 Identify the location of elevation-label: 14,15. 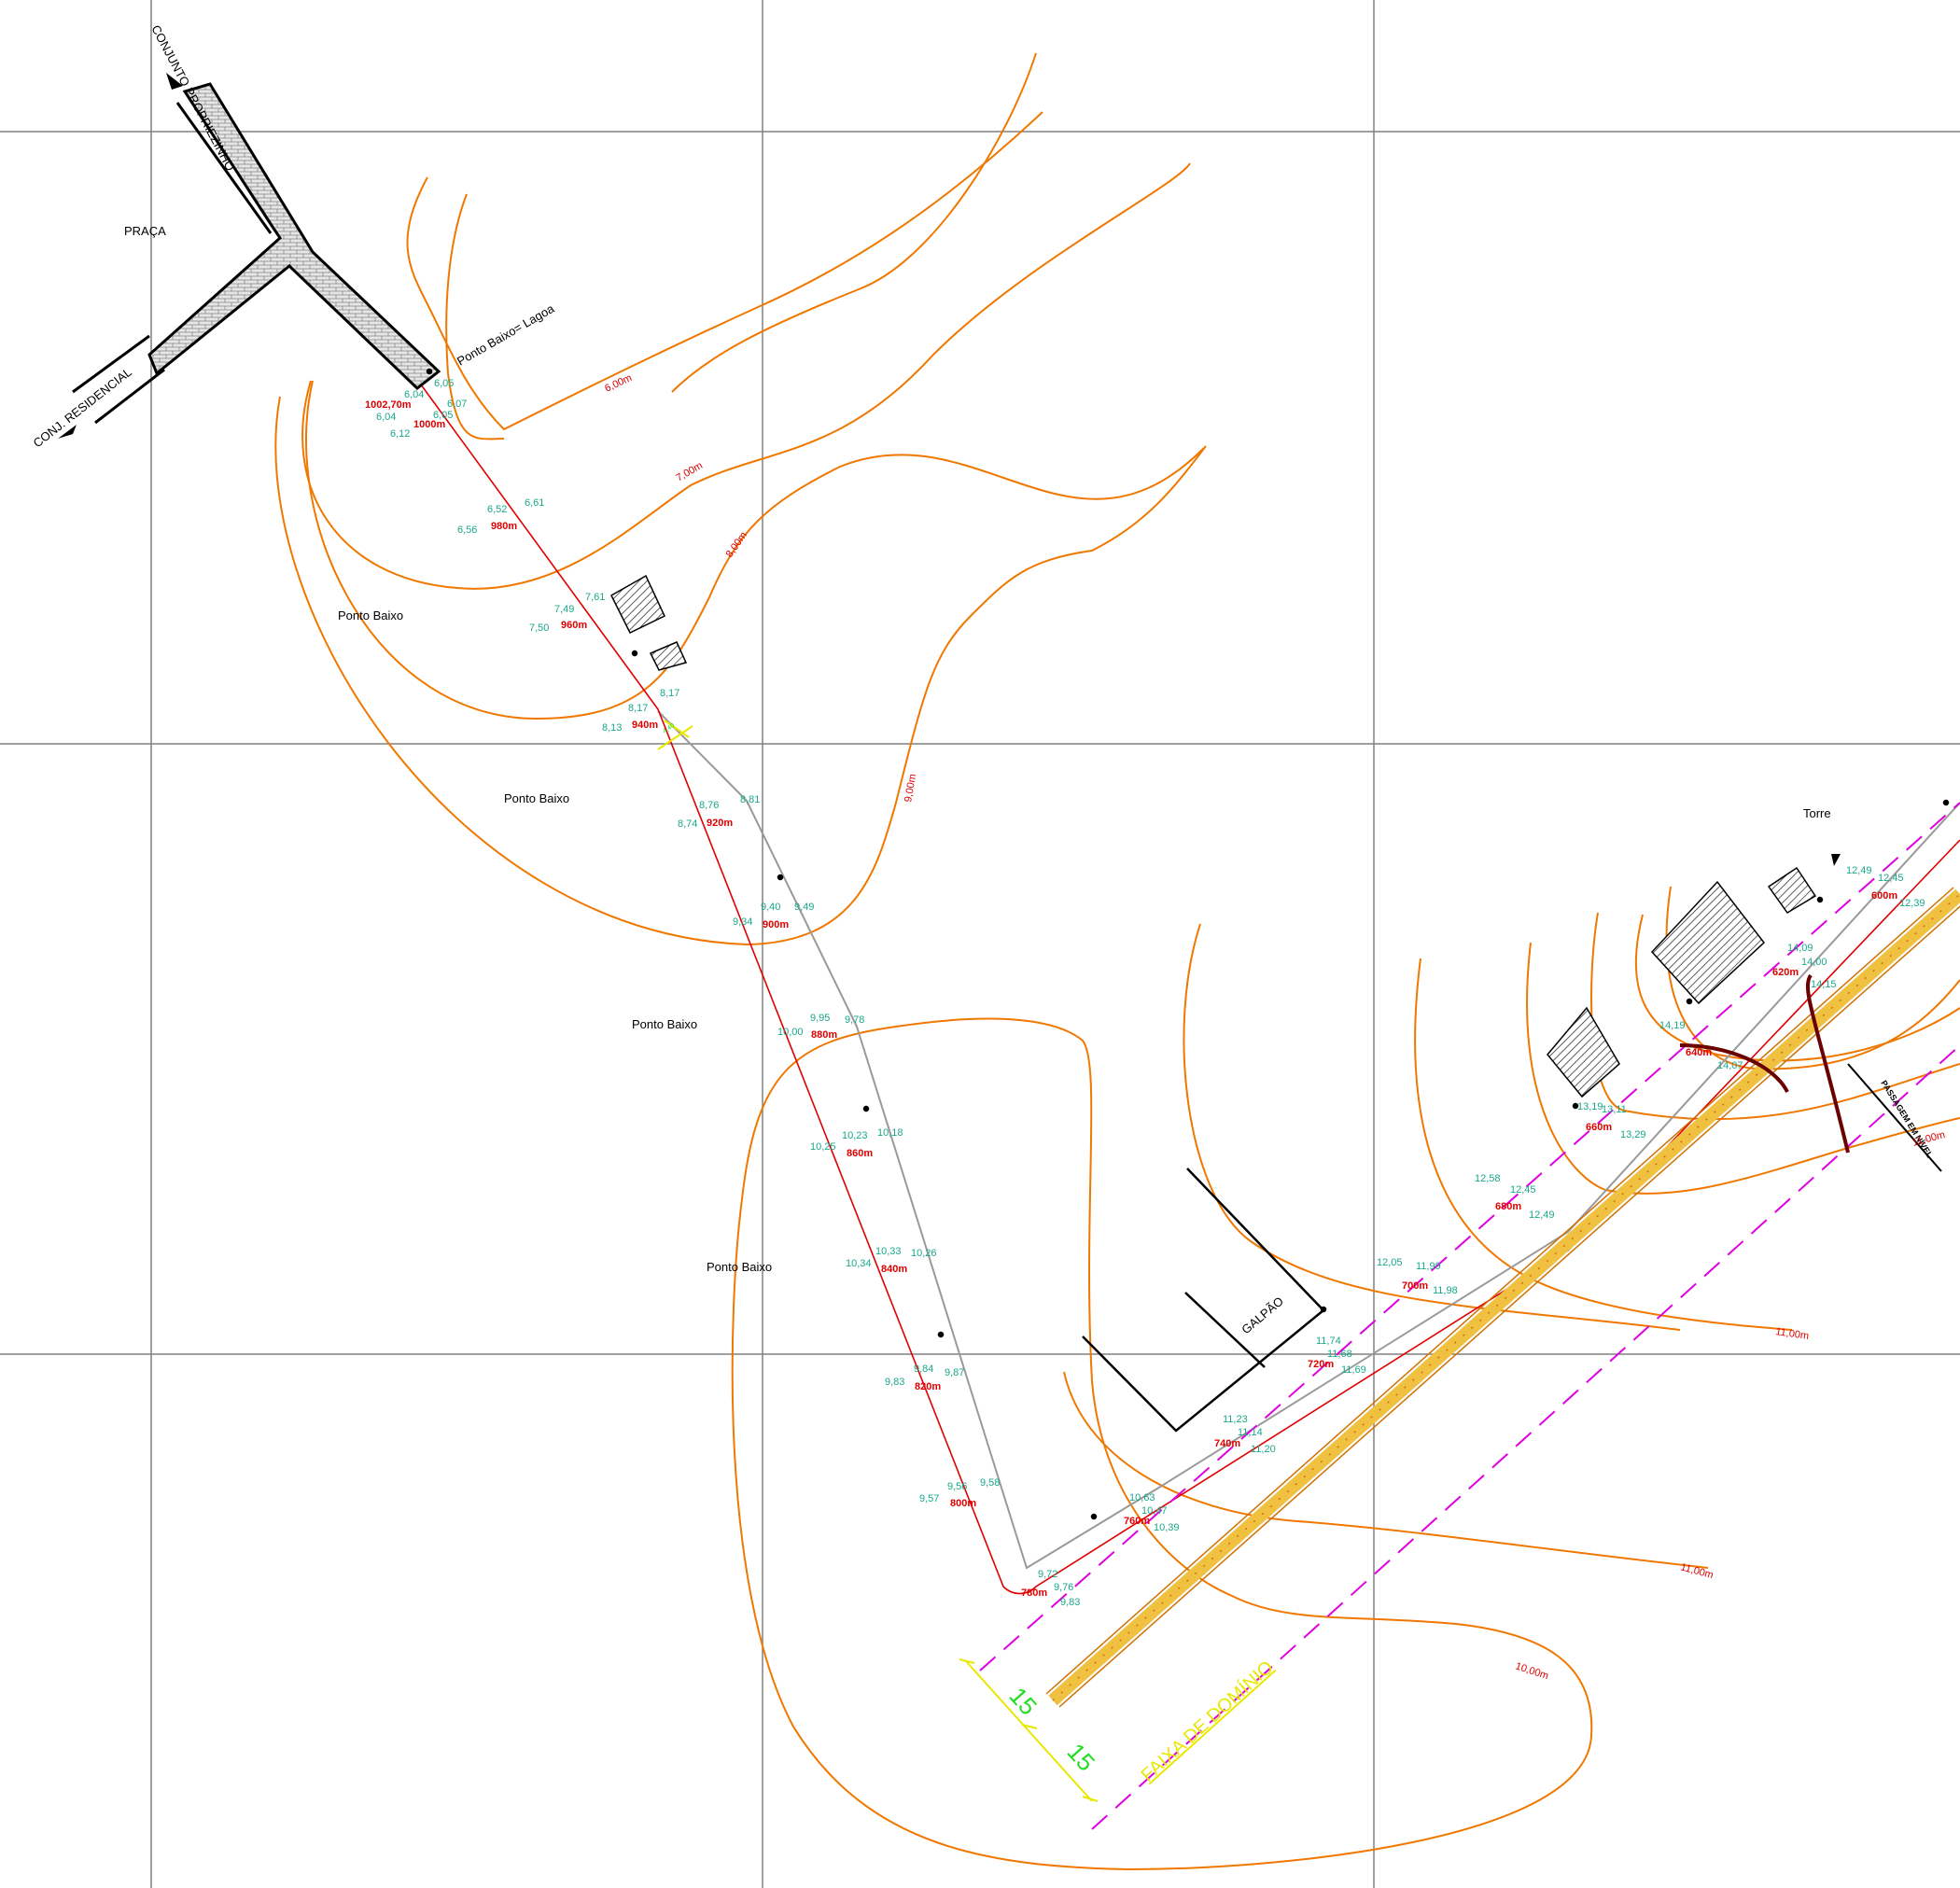
(1824, 985).